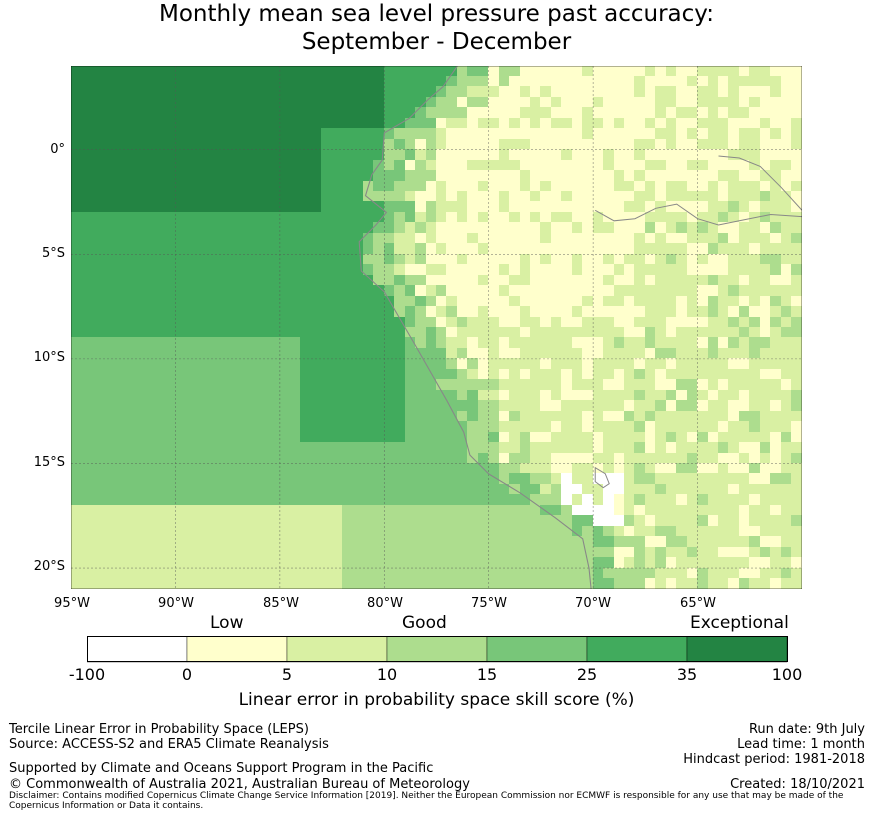 The image size is (873, 816). I want to click on colorbar, so click(437, 649).